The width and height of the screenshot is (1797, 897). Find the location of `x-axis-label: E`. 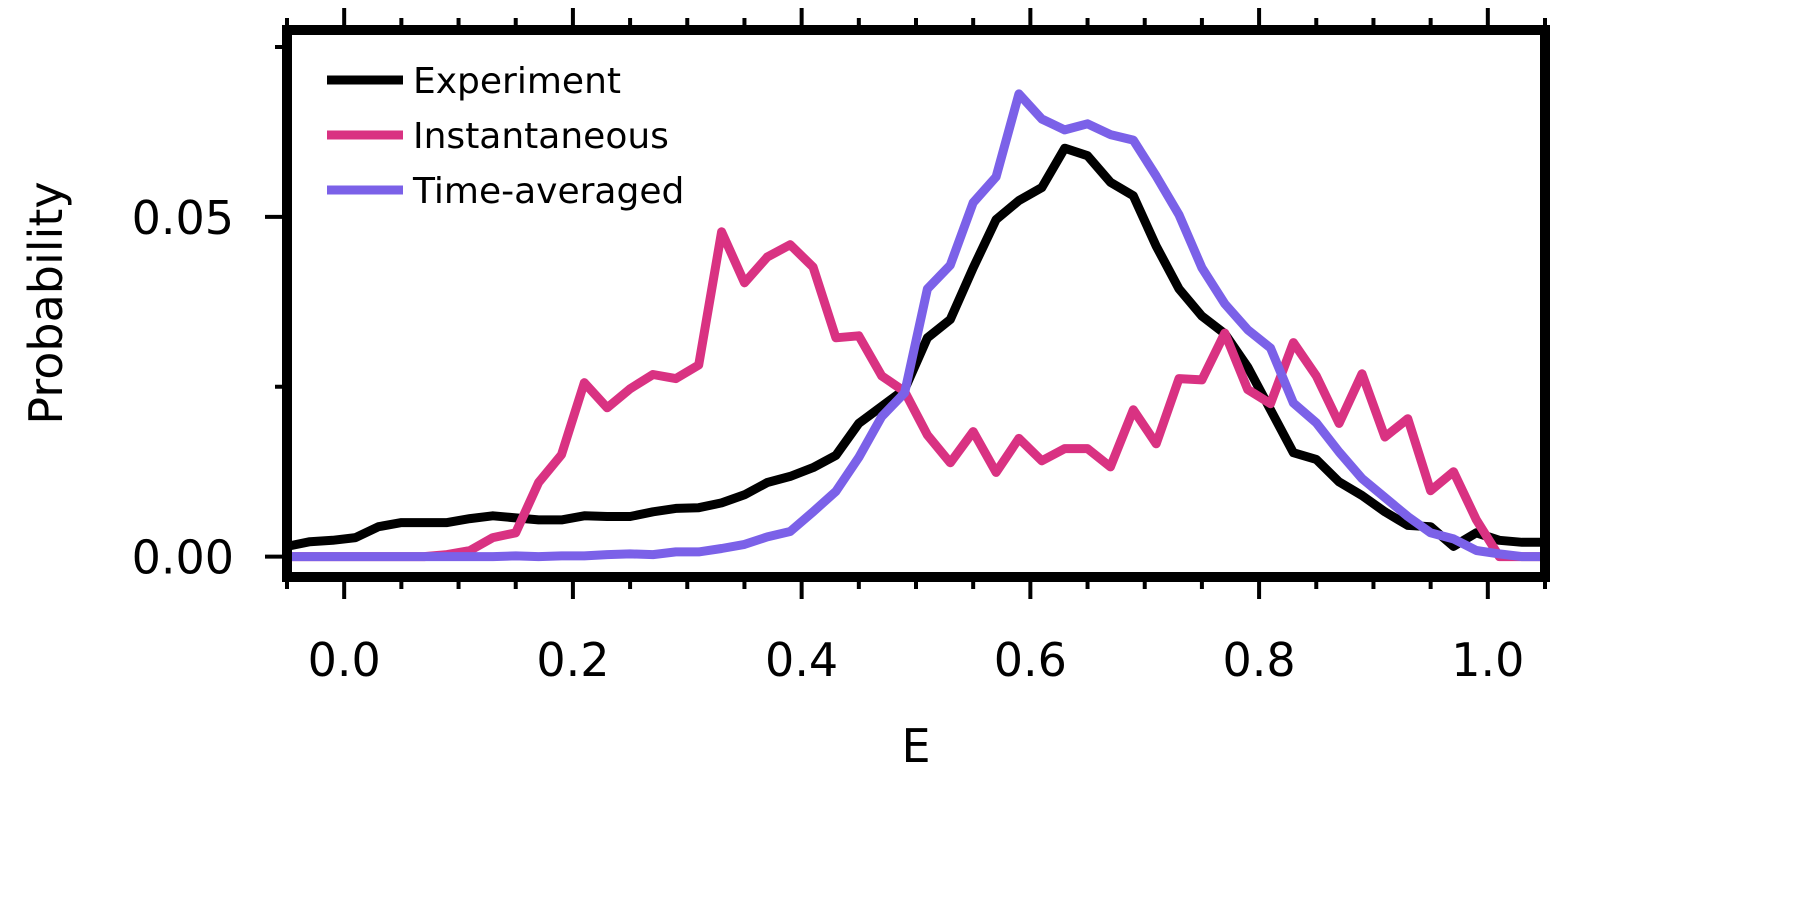

x-axis-label: E is located at coordinates (915, 746).